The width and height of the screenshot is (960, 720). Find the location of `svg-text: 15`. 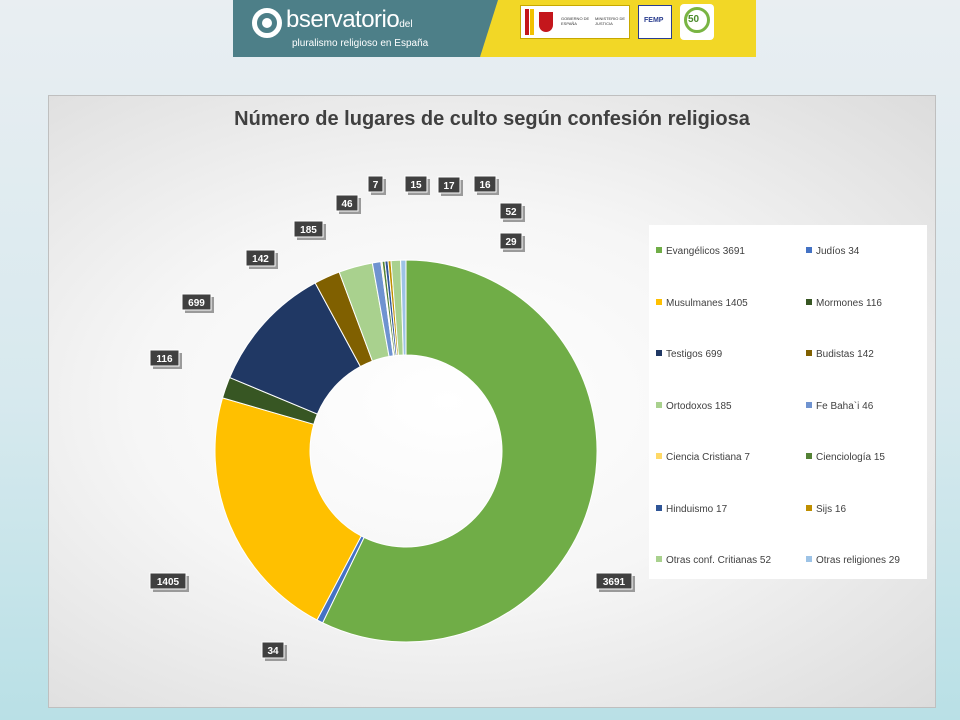

svg-text: 15 is located at coordinates (416, 185).